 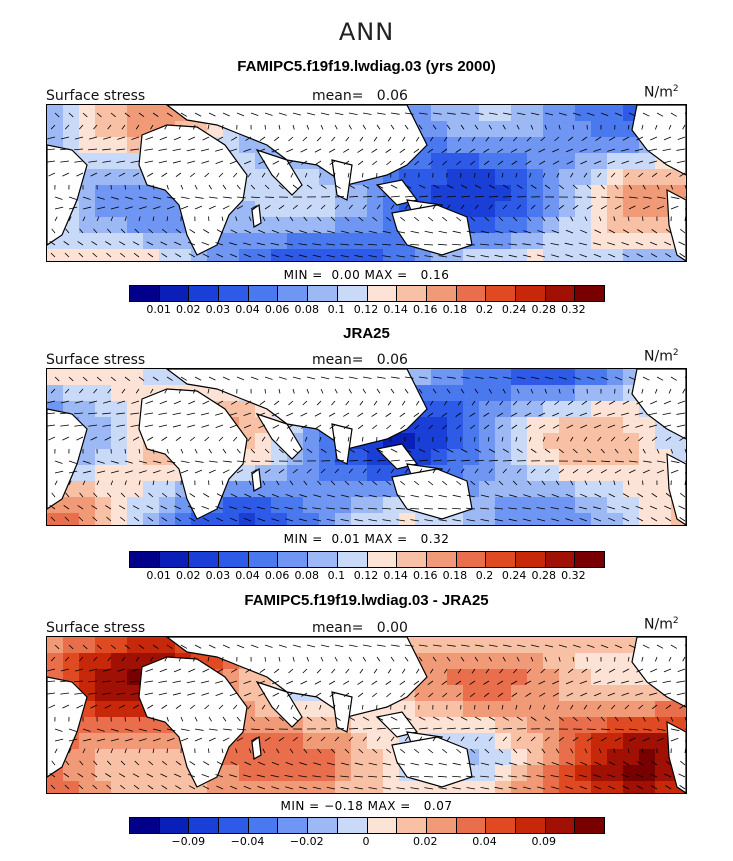 I want to click on colorbar-tick-label: 0.24, so click(x=514, y=309).